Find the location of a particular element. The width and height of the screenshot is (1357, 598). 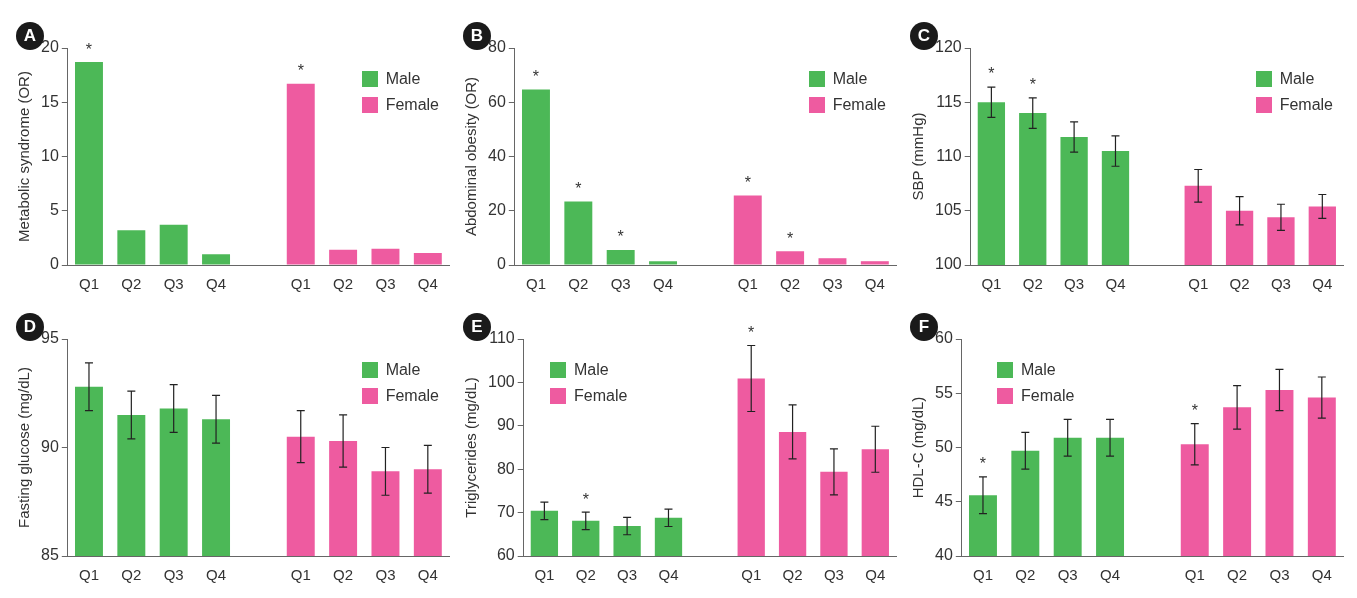

y-axis-title: Metabolic syndrome (OR) is located at coordinates (24, 156).